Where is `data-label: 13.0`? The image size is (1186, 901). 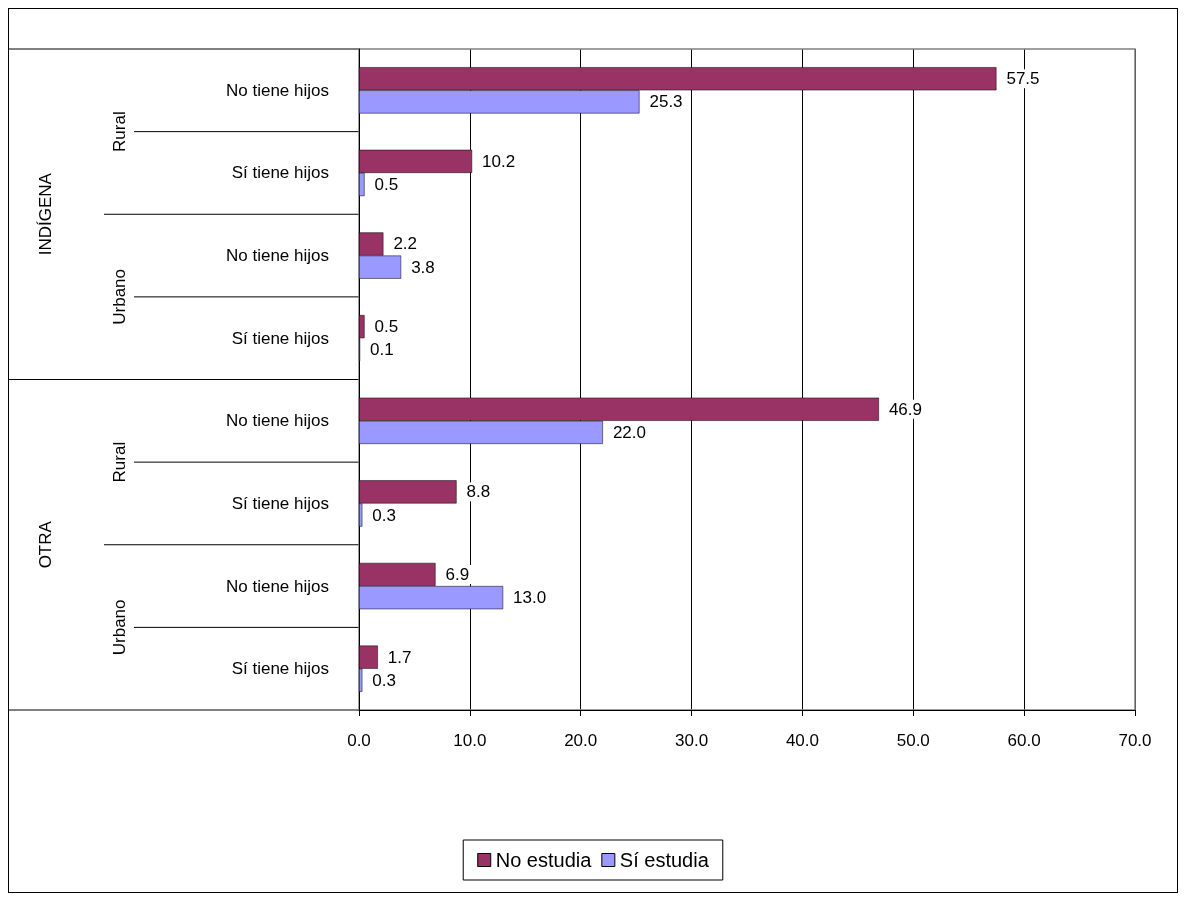
data-label: 13.0 is located at coordinates (530, 598).